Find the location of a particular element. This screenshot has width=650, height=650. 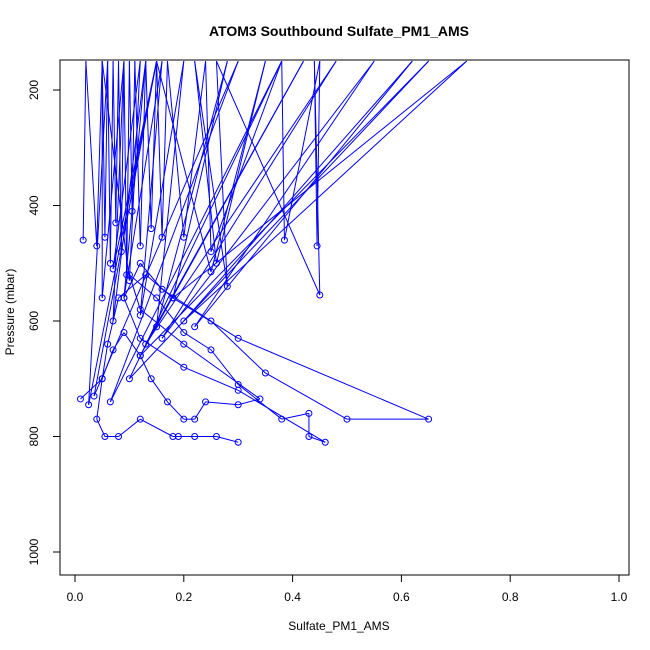

x-axis: 0.0 0.2 0.4 0.6 0.8 1.0 is located at coordinates (347, 589).